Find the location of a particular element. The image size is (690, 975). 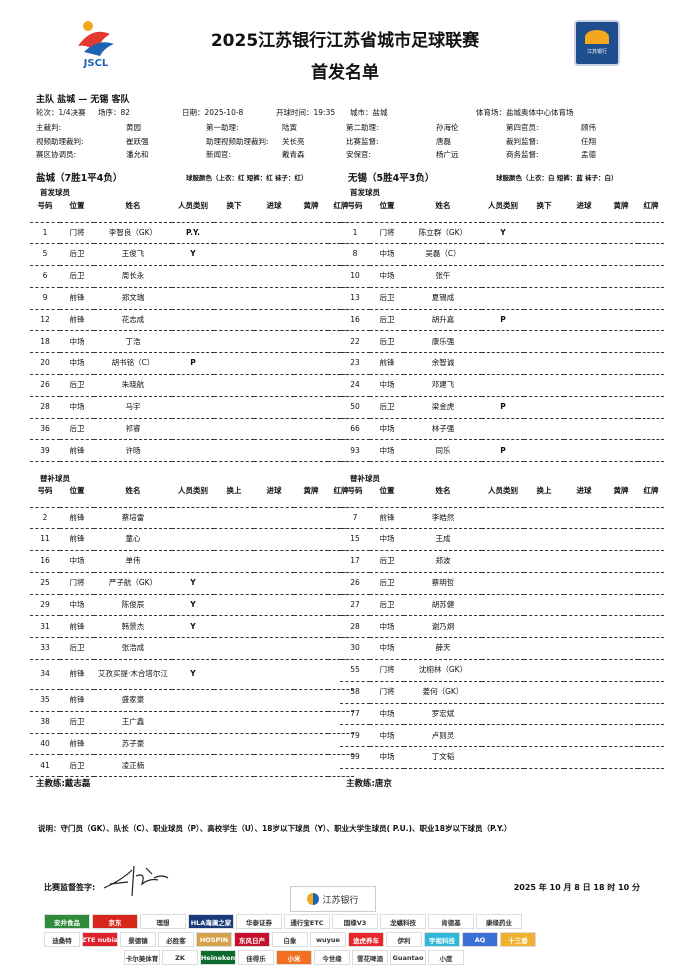

player-row: 11 前锋 童心 is located at coordinates (192, 540).